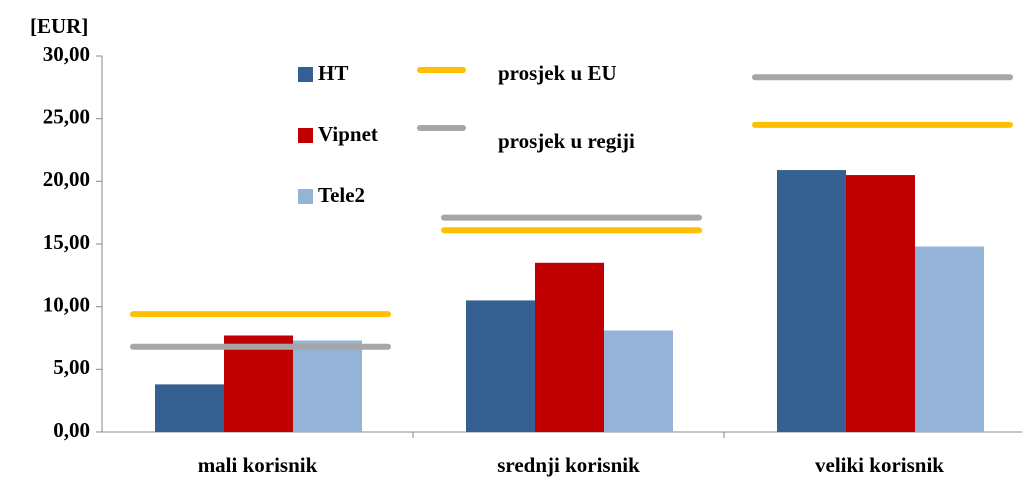 The width and height of the screenshot is (1022, 479). I want to click on y-tick-label: 15,00, so click(66, 242).